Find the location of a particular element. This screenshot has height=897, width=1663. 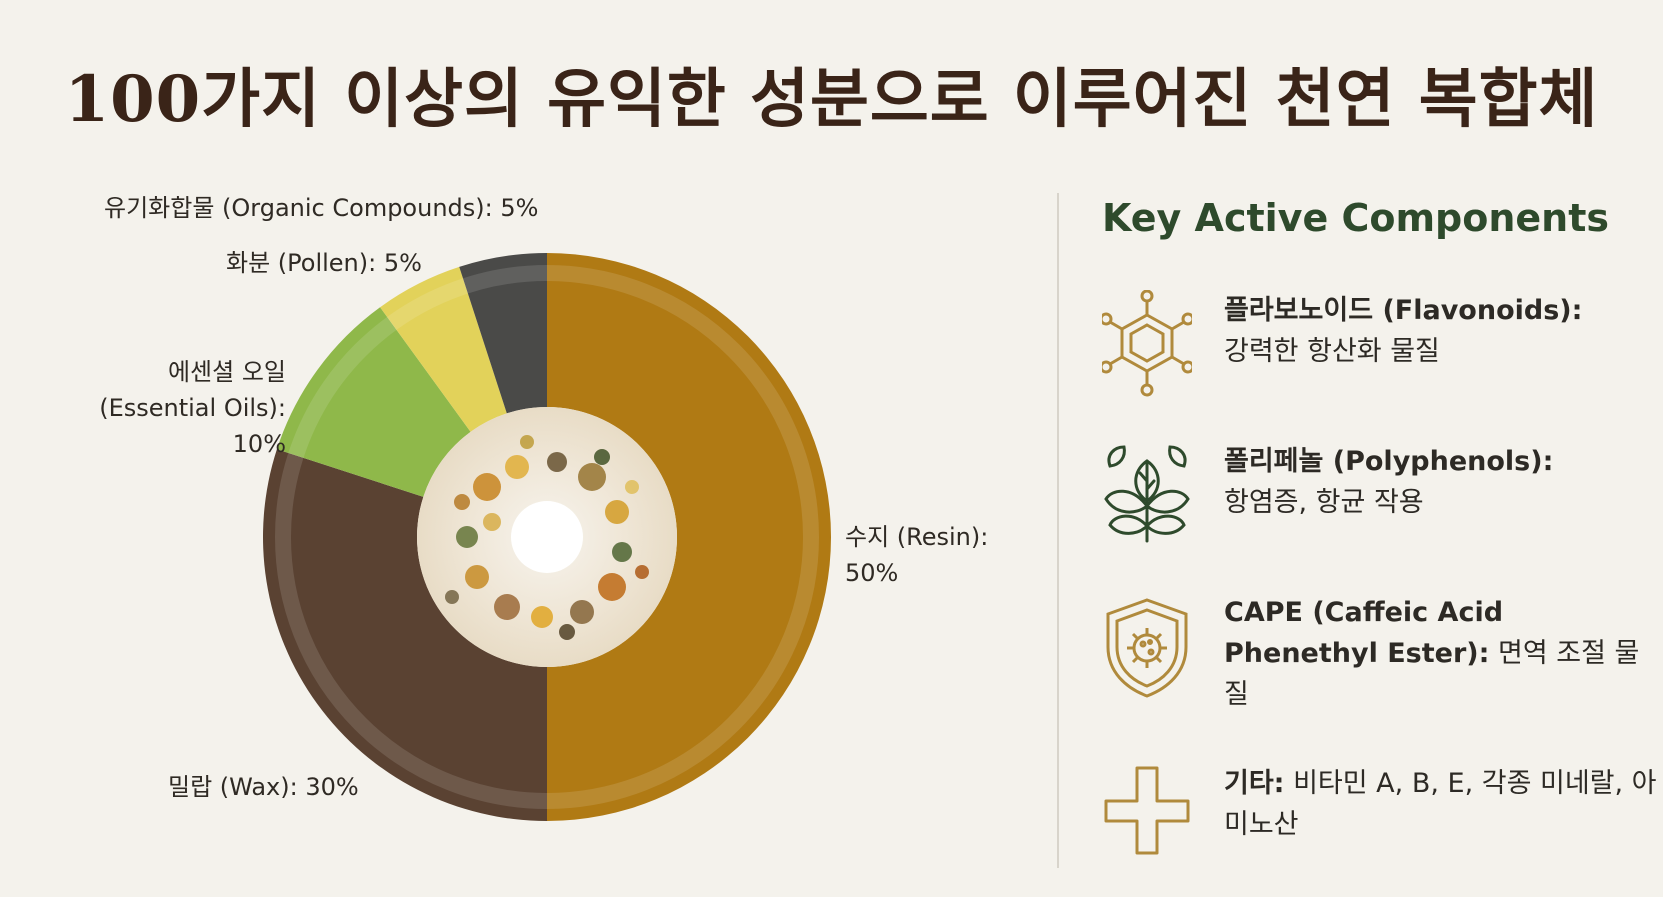

component-desc: 항염증, 항균 작용 is located at coordinates (1324, 502).